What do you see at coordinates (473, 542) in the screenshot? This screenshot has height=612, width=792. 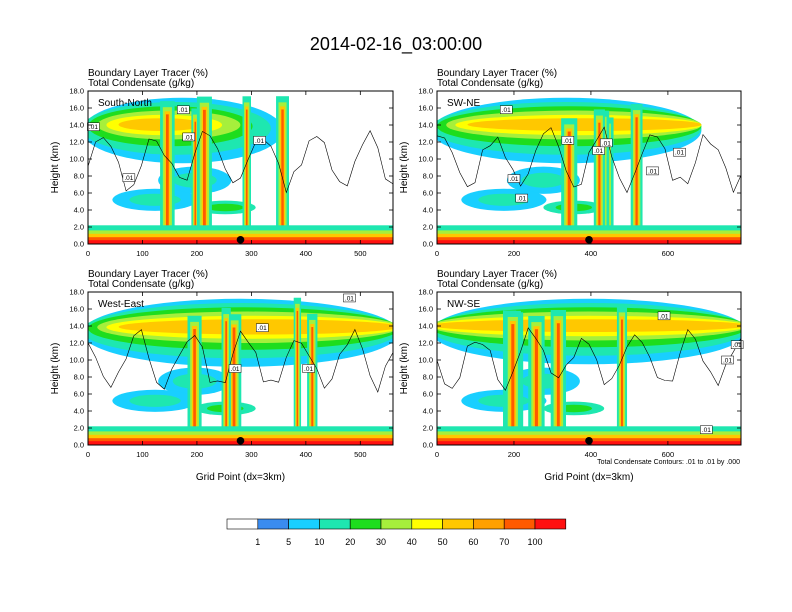 I see `legend-label: 60` at bounding box center [473, 542].